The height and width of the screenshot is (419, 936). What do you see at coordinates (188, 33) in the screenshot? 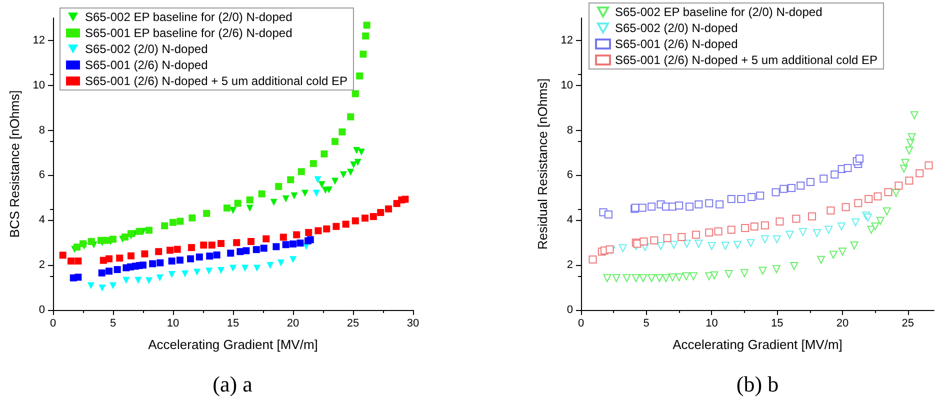
I see `legend-label: S65-001 EP baseline for (2/6) N-doped` at bounding box center [188, 33].